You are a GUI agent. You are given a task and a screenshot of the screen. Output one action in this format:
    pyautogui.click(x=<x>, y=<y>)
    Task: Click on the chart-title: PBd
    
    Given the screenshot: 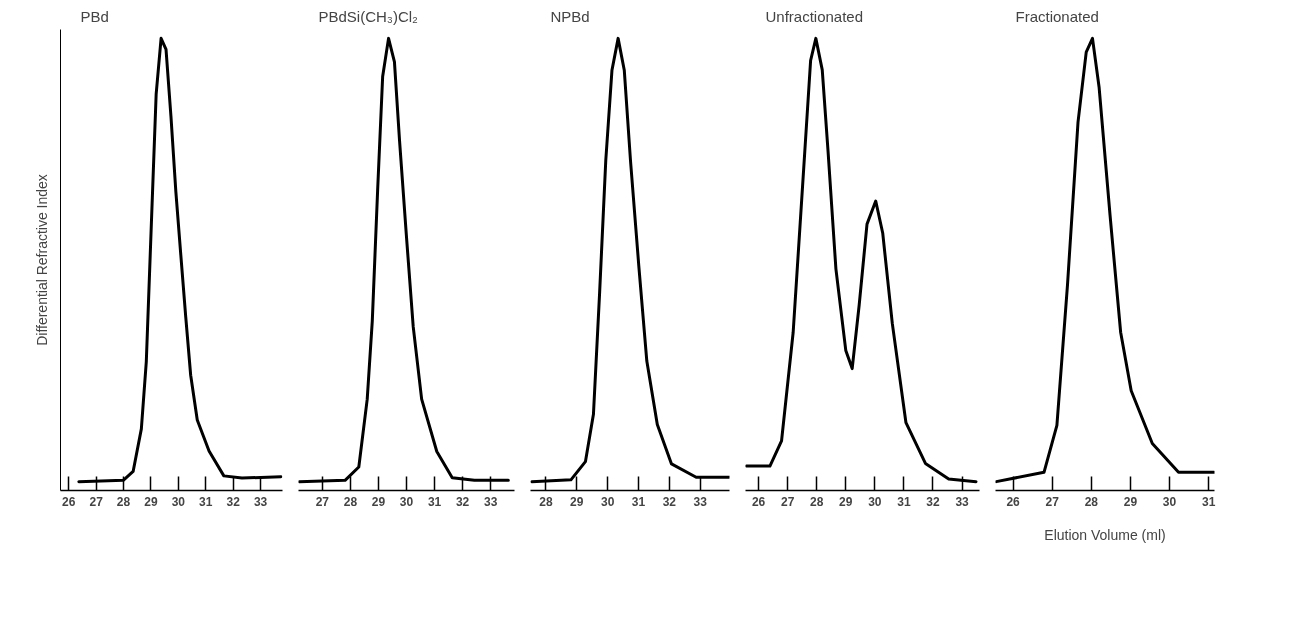 What is the action you would take?
    pyautogui.click(x=94, y=16)
    